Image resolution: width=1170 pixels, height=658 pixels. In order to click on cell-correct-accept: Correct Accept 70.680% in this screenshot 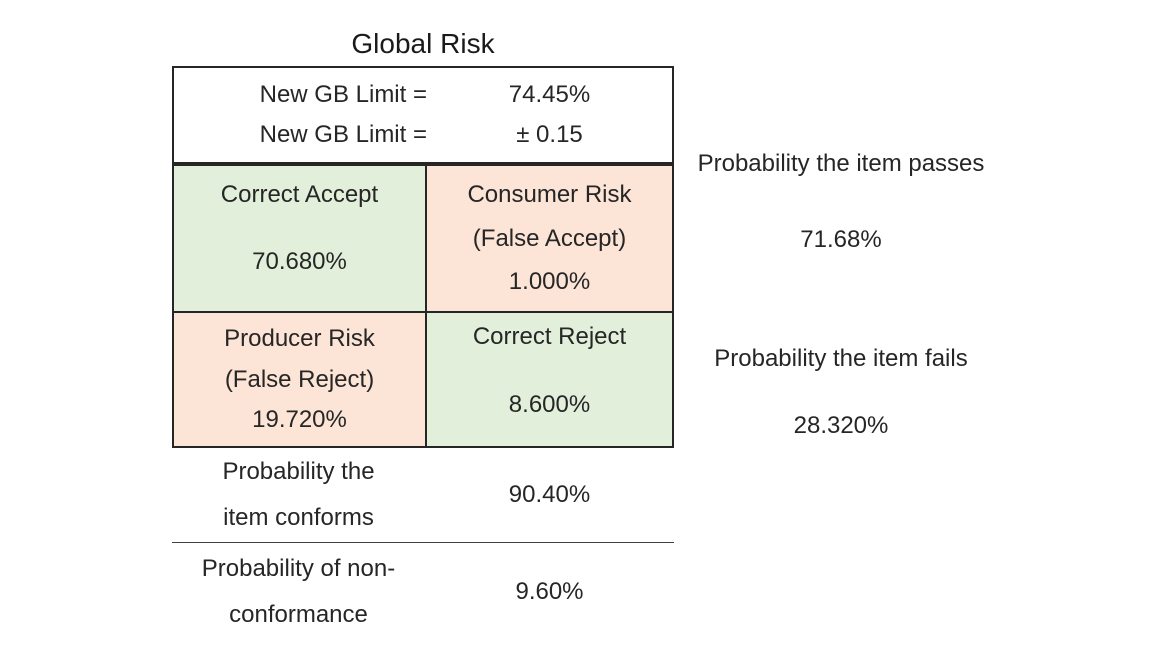, I will do `click(300, 239)`.